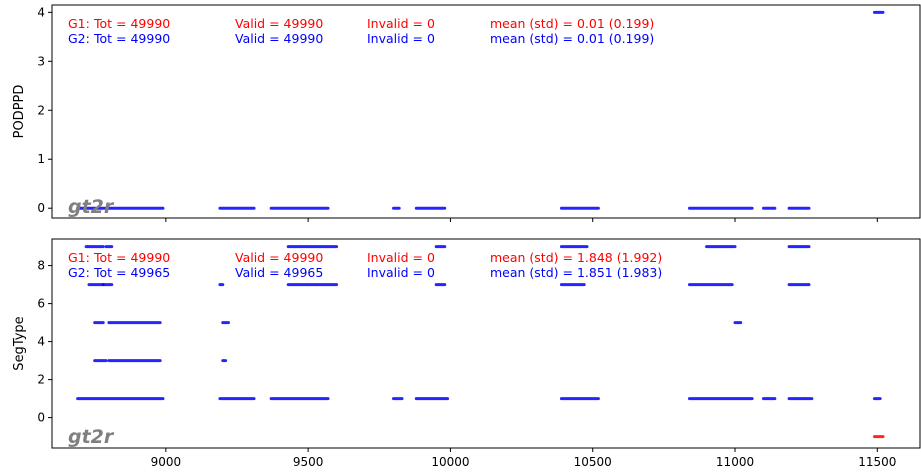 The width and height of the screenshot is (921, 475). I want to click on stat-valid: Valid = 49965, so click(279, 272).